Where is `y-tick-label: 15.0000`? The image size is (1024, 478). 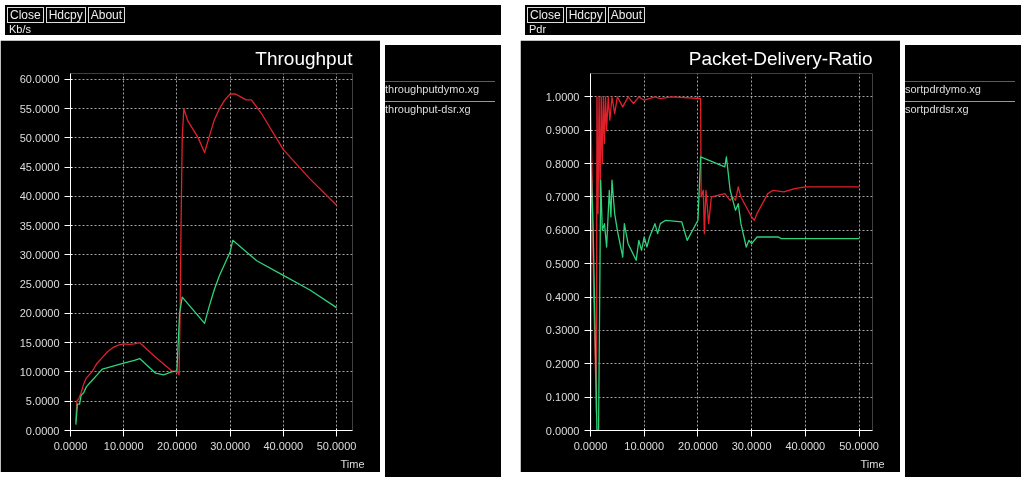
y-tick-label: 15.0000 is located at coordinates (39, 342).